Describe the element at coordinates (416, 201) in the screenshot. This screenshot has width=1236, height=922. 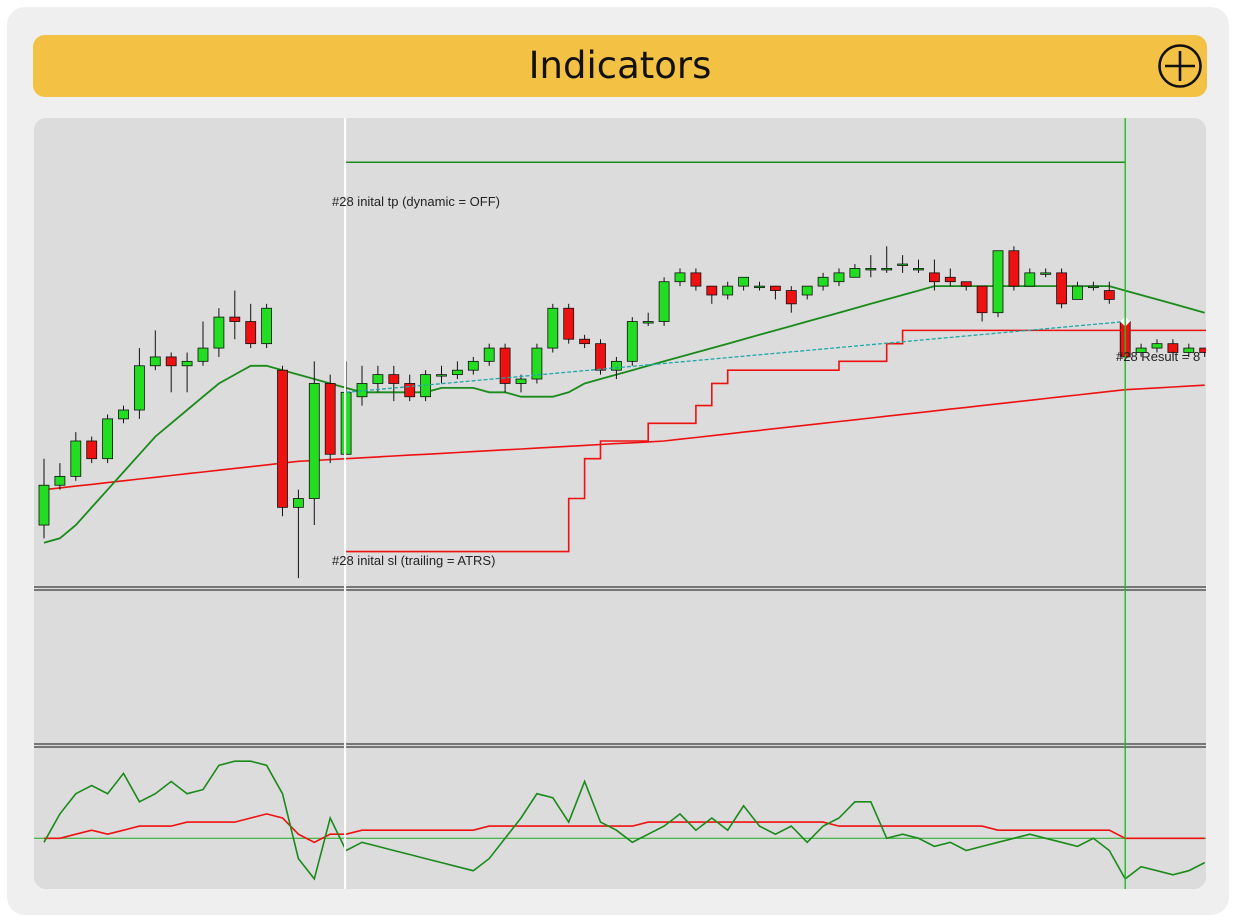
I see `tp-label: #28 inital tp (dynamic = OFF)` at that location.